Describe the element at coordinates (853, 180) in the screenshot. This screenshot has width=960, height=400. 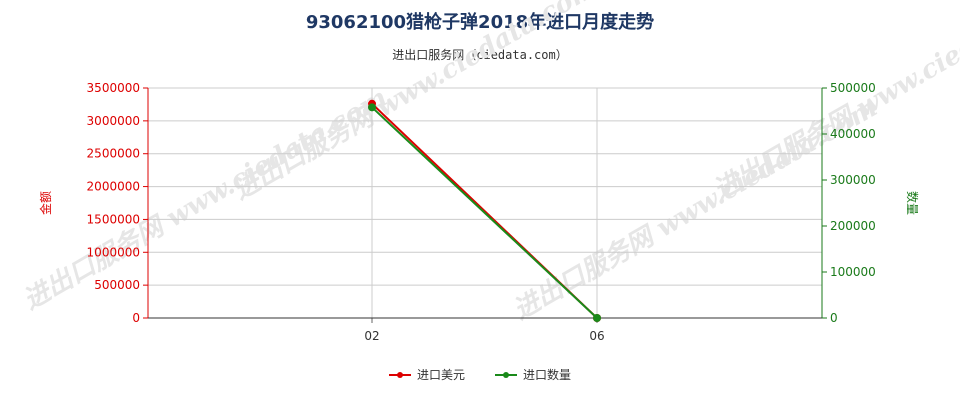
I see `right-axis-tick-label: 300000` at that location.